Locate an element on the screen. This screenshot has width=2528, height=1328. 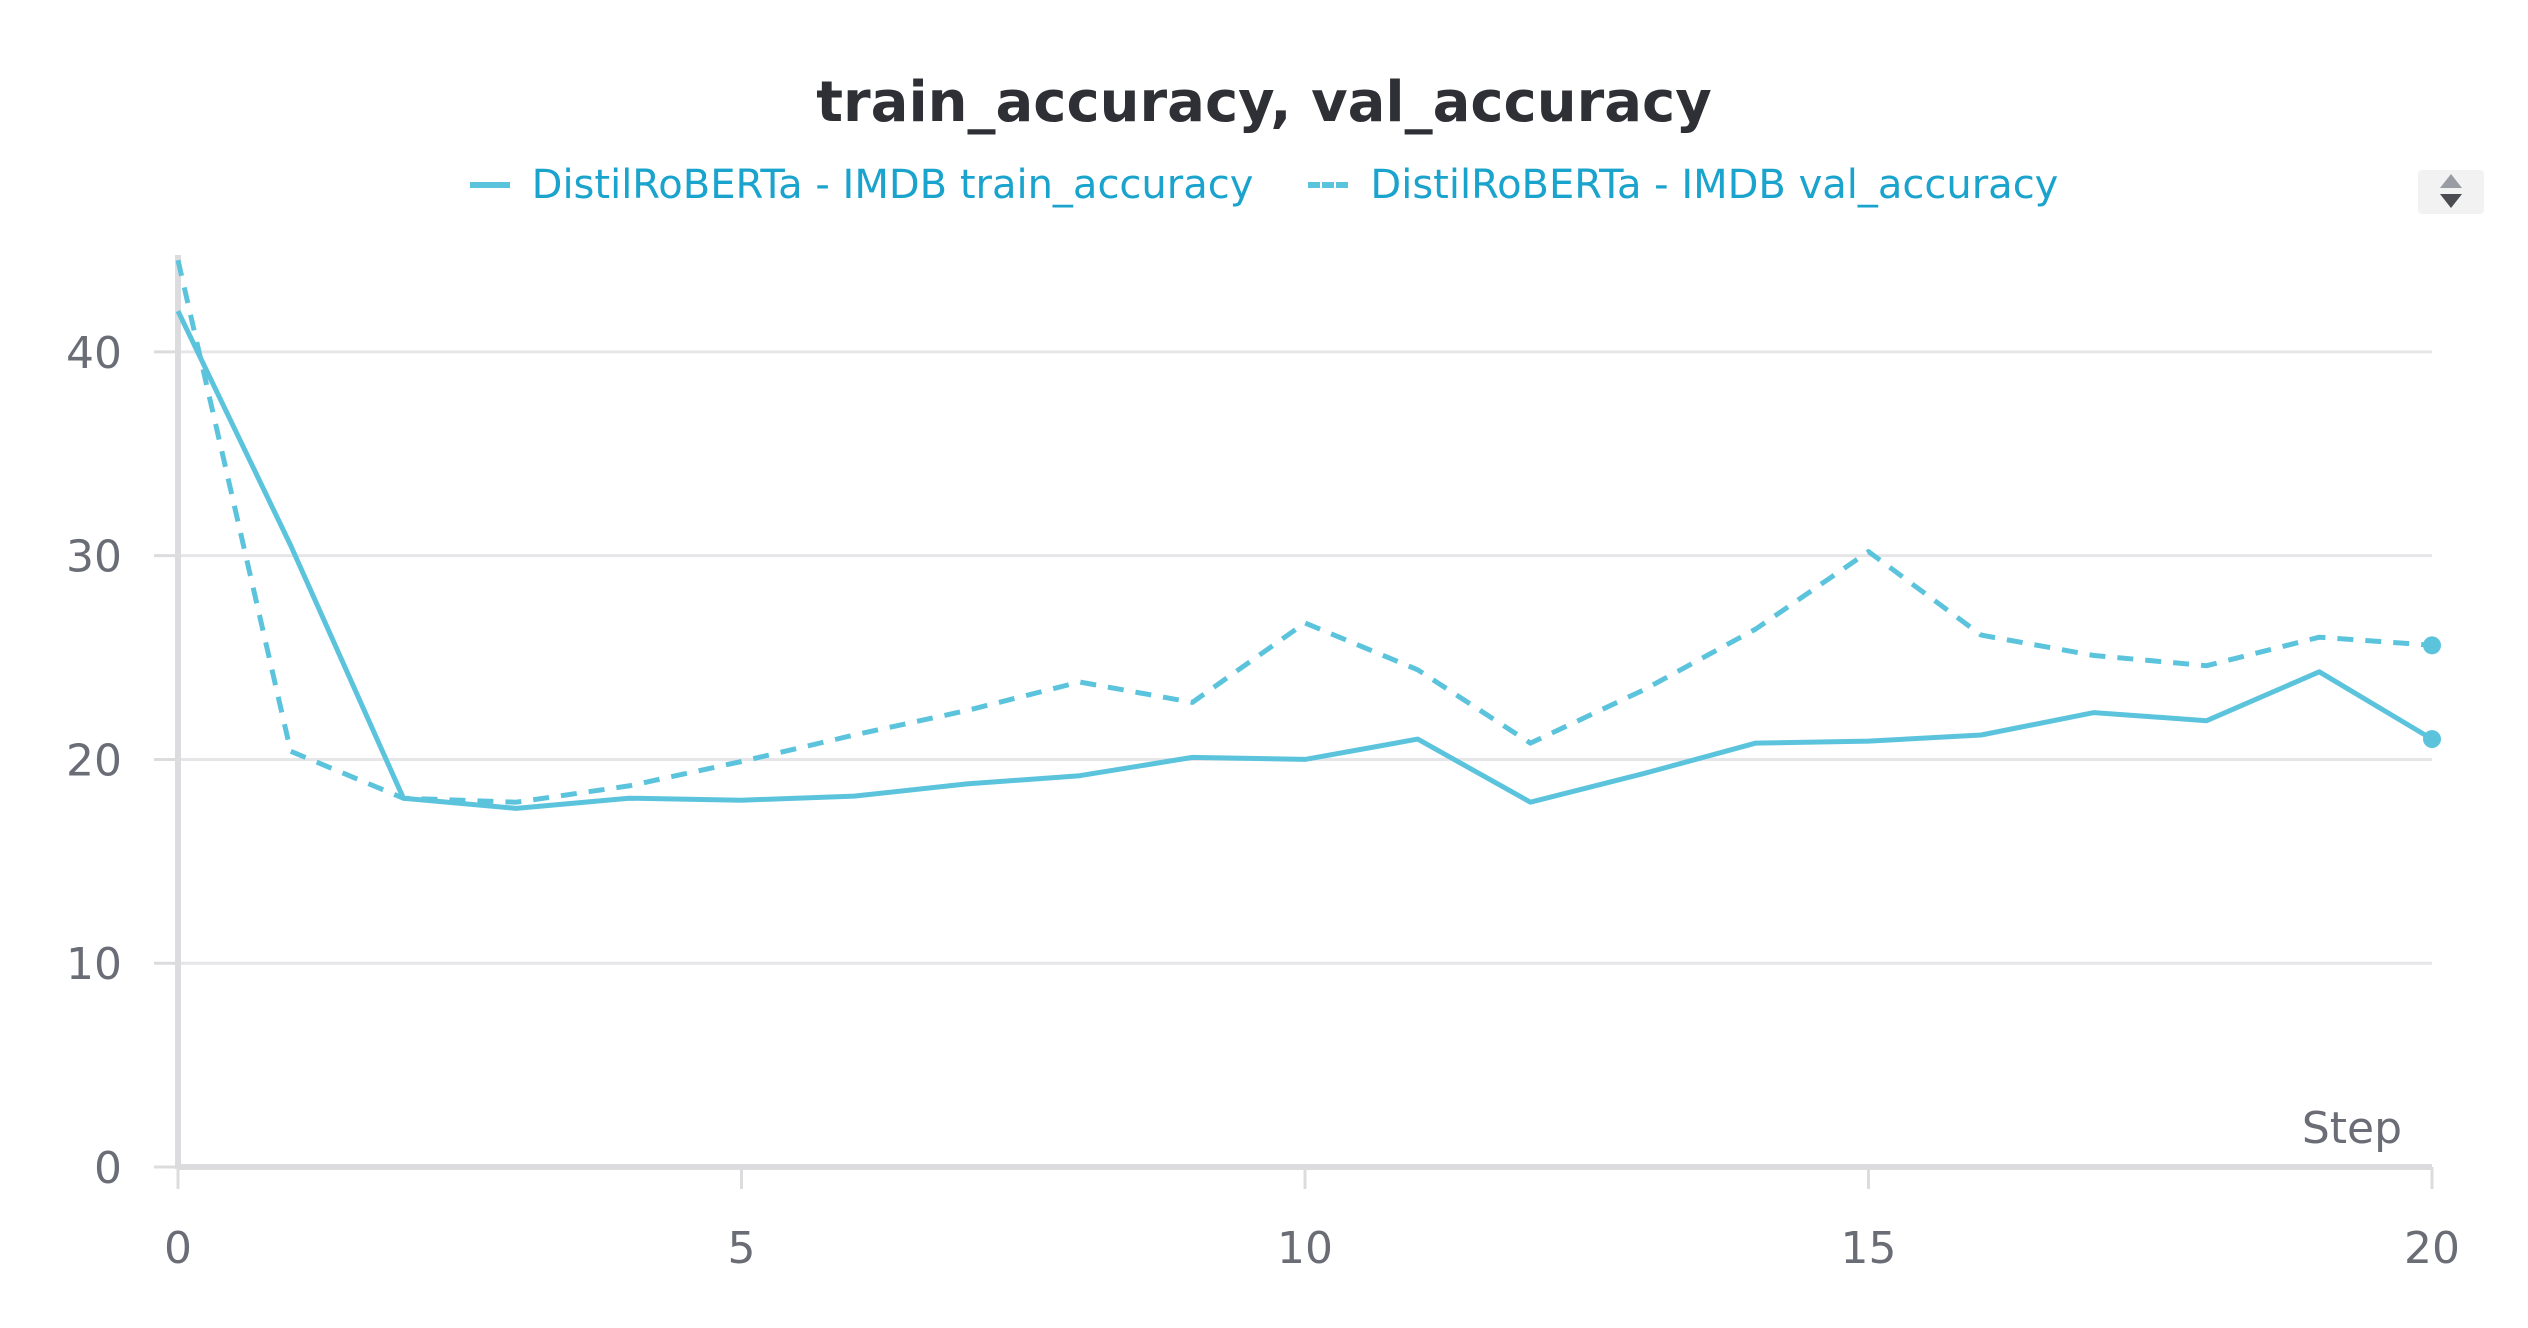
y-tick-label-40: 40 is located at coordinates (94, 353).